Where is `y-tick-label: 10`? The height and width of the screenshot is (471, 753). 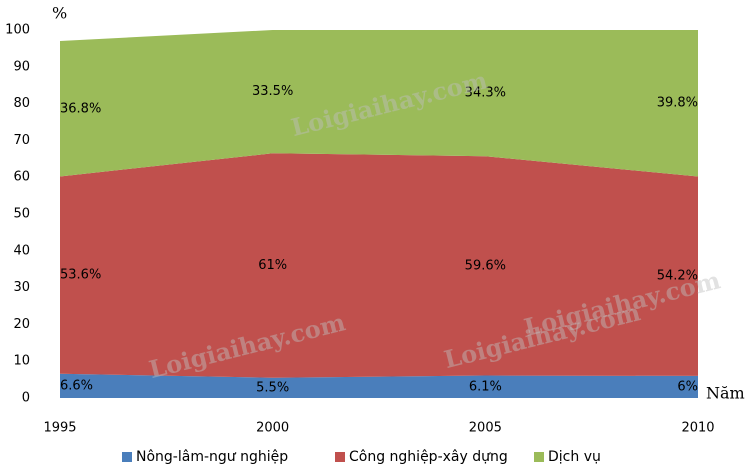
y-tick-label: 10 is located at coordinates (21, 361).